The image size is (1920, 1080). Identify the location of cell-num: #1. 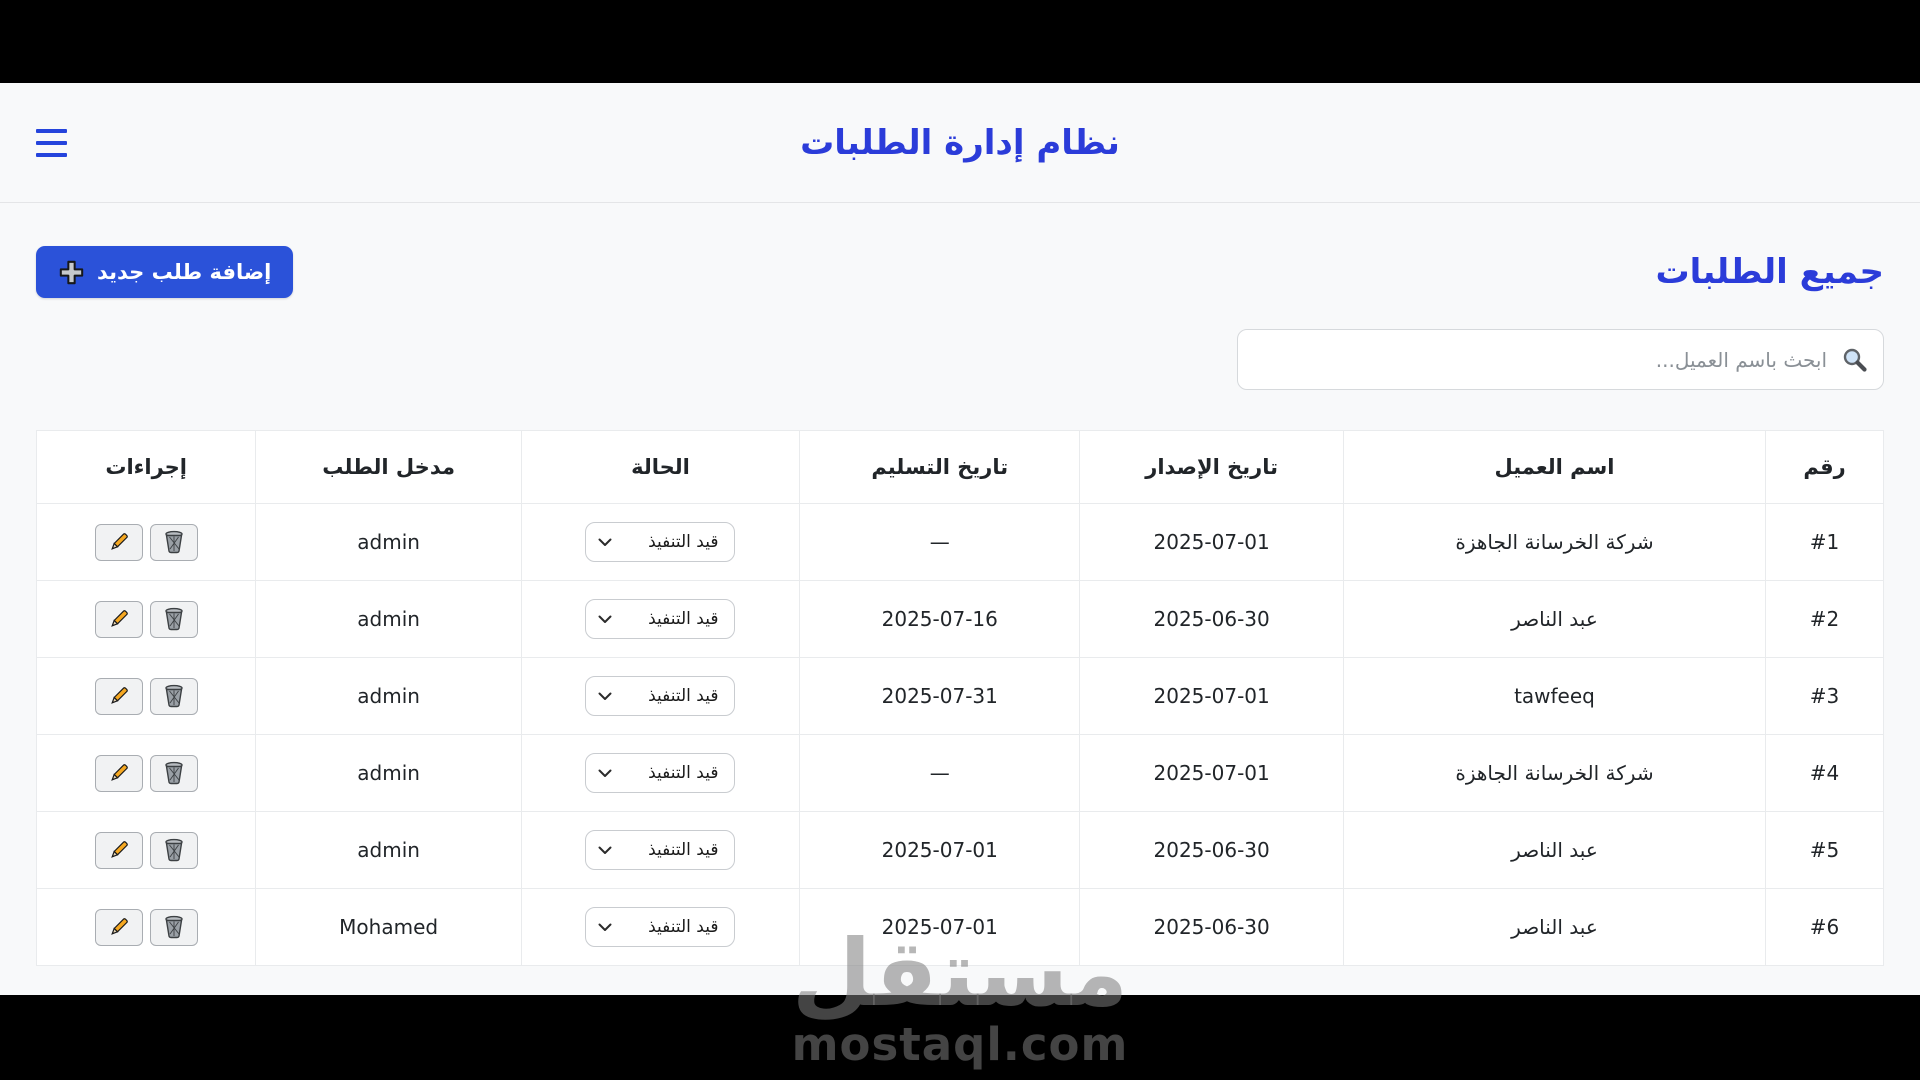
(1824, 542).